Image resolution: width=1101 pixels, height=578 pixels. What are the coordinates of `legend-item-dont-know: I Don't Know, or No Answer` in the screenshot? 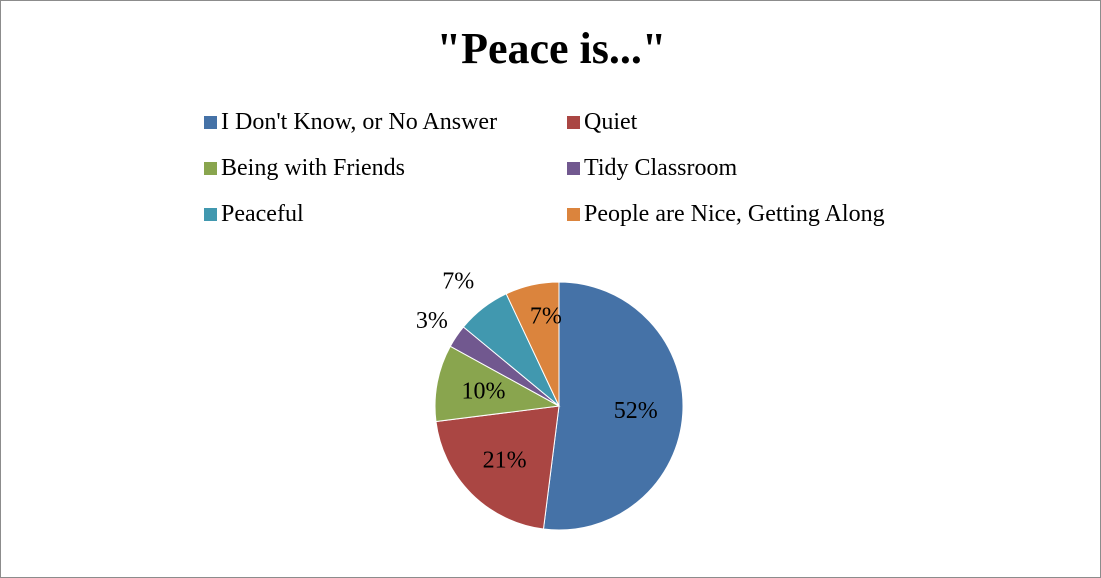 It's located at (350, 122).